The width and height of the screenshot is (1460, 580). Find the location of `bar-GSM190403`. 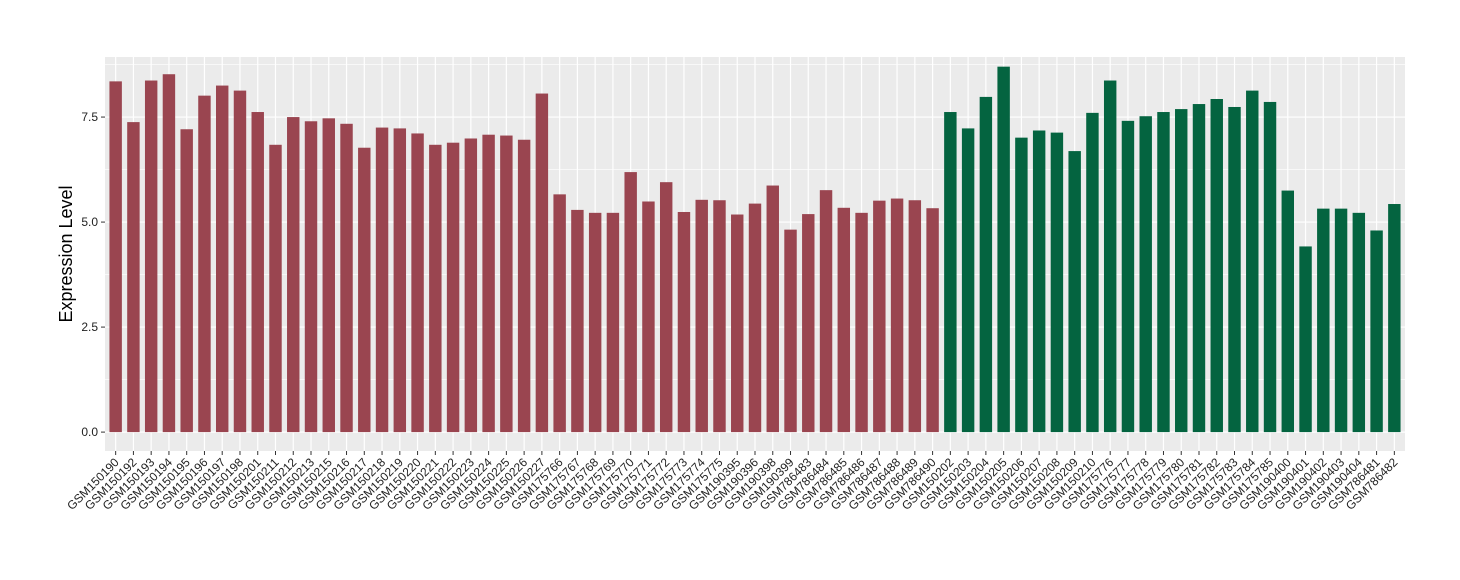

bar-GSM190403 is located at coordinates (1341, 320).